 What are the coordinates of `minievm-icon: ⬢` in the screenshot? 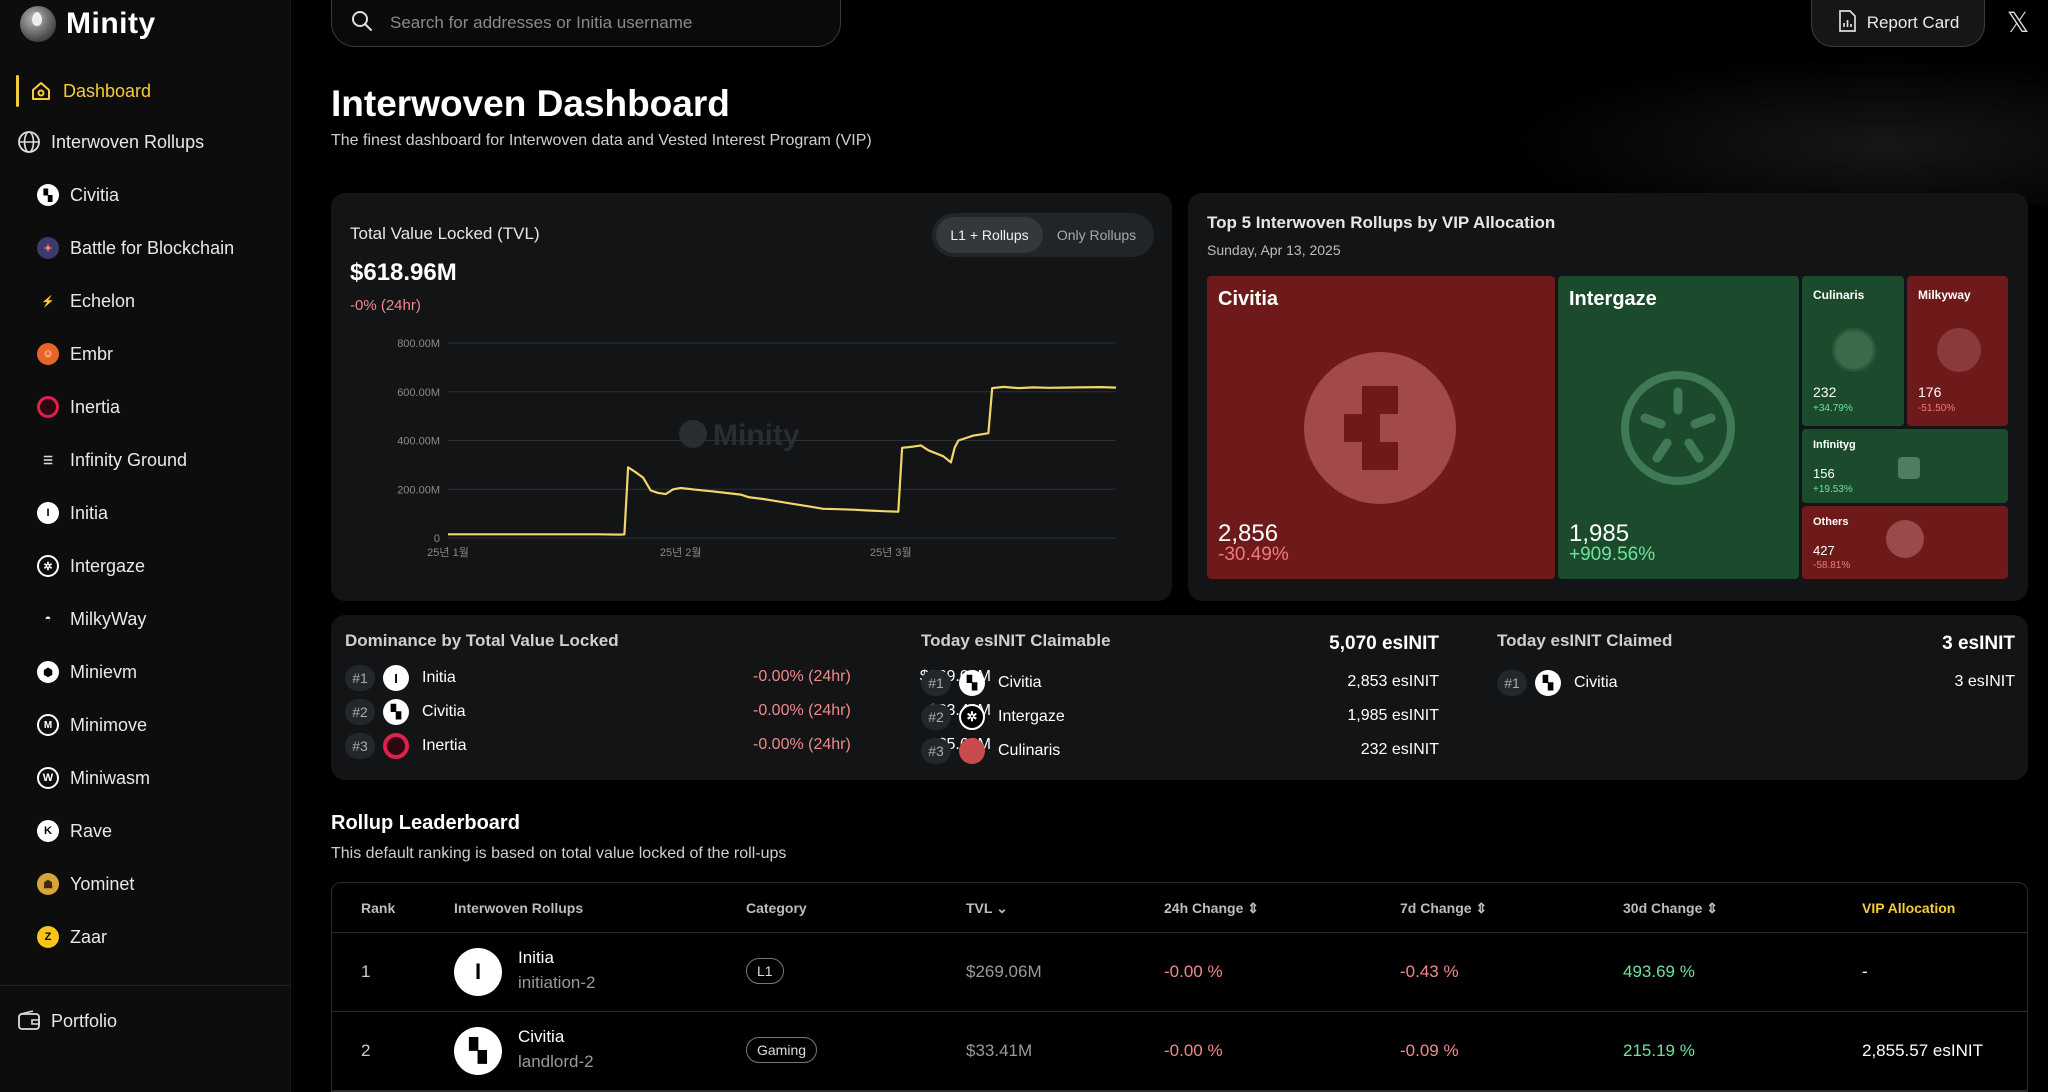 It's located at (48, 672).